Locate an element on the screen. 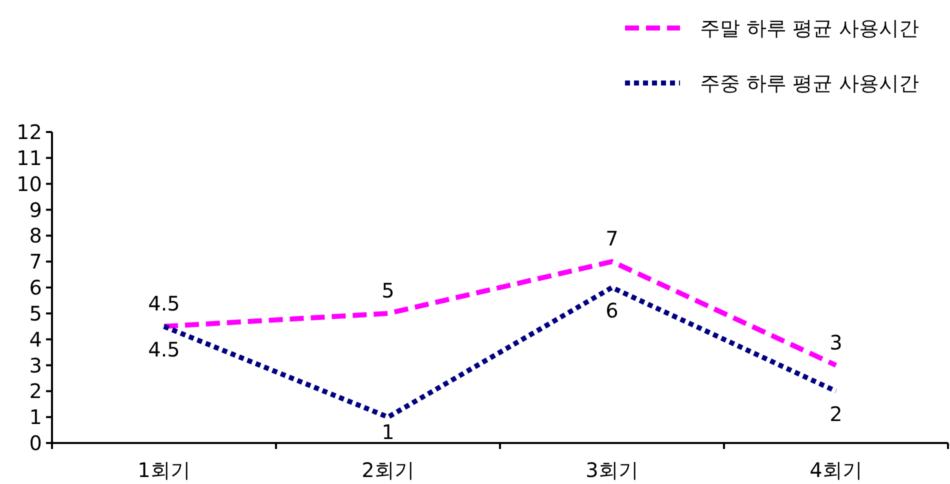 The image size is (950, 484). data-label: 2 is located at coordinates (836, 414).